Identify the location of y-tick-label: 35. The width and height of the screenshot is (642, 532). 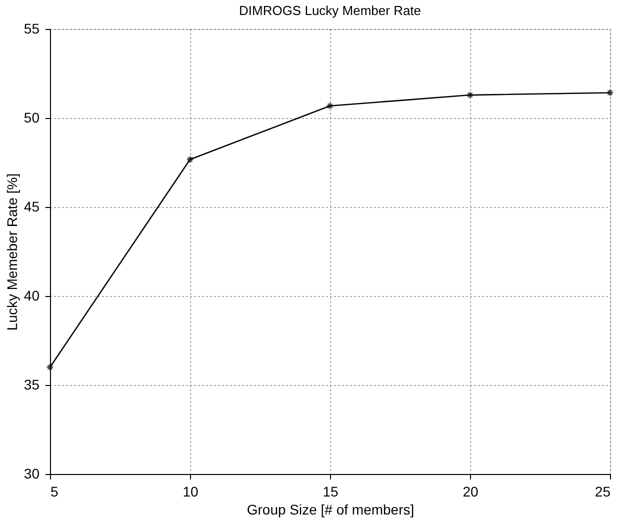
(32, 384).